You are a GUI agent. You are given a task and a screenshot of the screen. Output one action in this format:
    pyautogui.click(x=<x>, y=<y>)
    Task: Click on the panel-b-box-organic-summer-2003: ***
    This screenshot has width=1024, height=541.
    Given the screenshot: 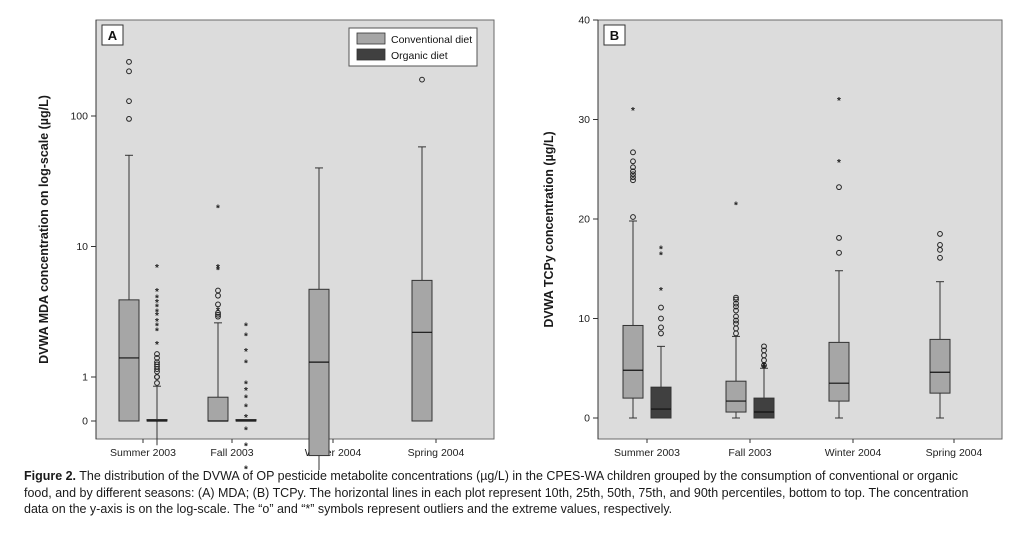 What is the action you would take?
    pyautogui.click(x=661, y=331)
    